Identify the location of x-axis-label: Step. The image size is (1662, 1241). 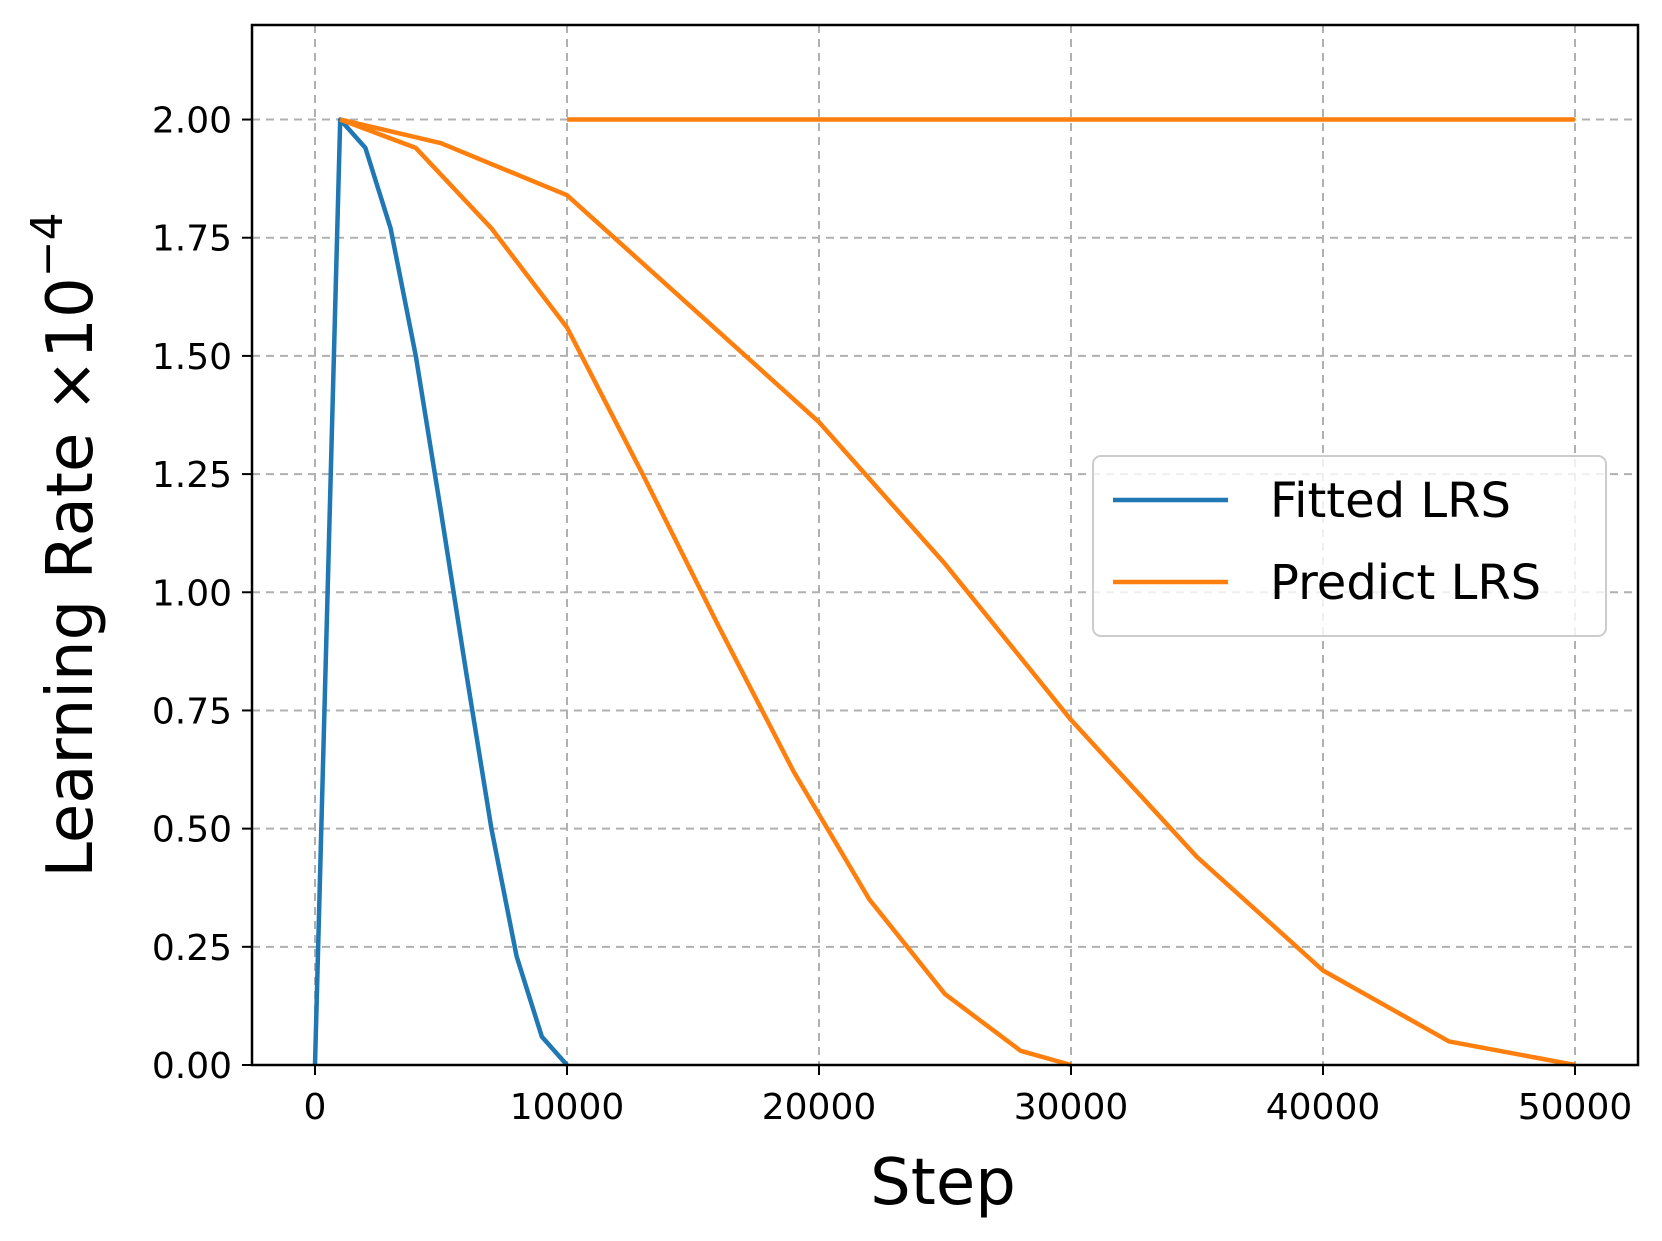
(943, 1183).